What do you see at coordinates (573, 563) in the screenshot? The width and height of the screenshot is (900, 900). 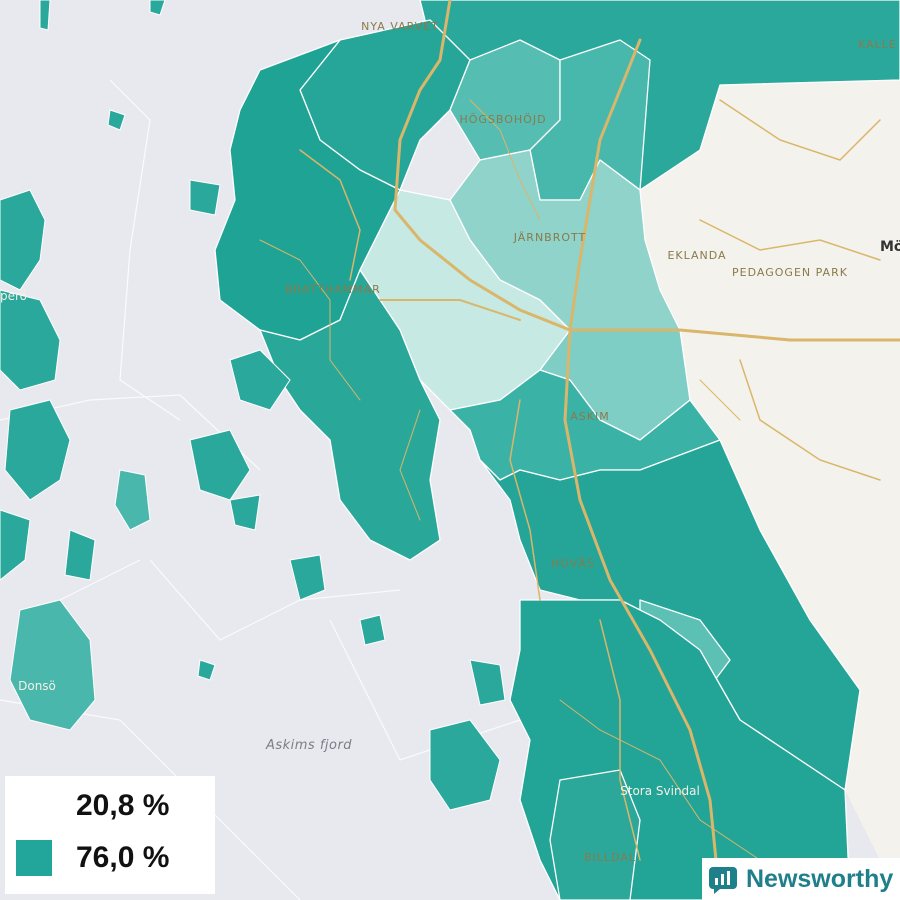 I see `label-hovas: HOVÅS` at bounding box center [573, 563].